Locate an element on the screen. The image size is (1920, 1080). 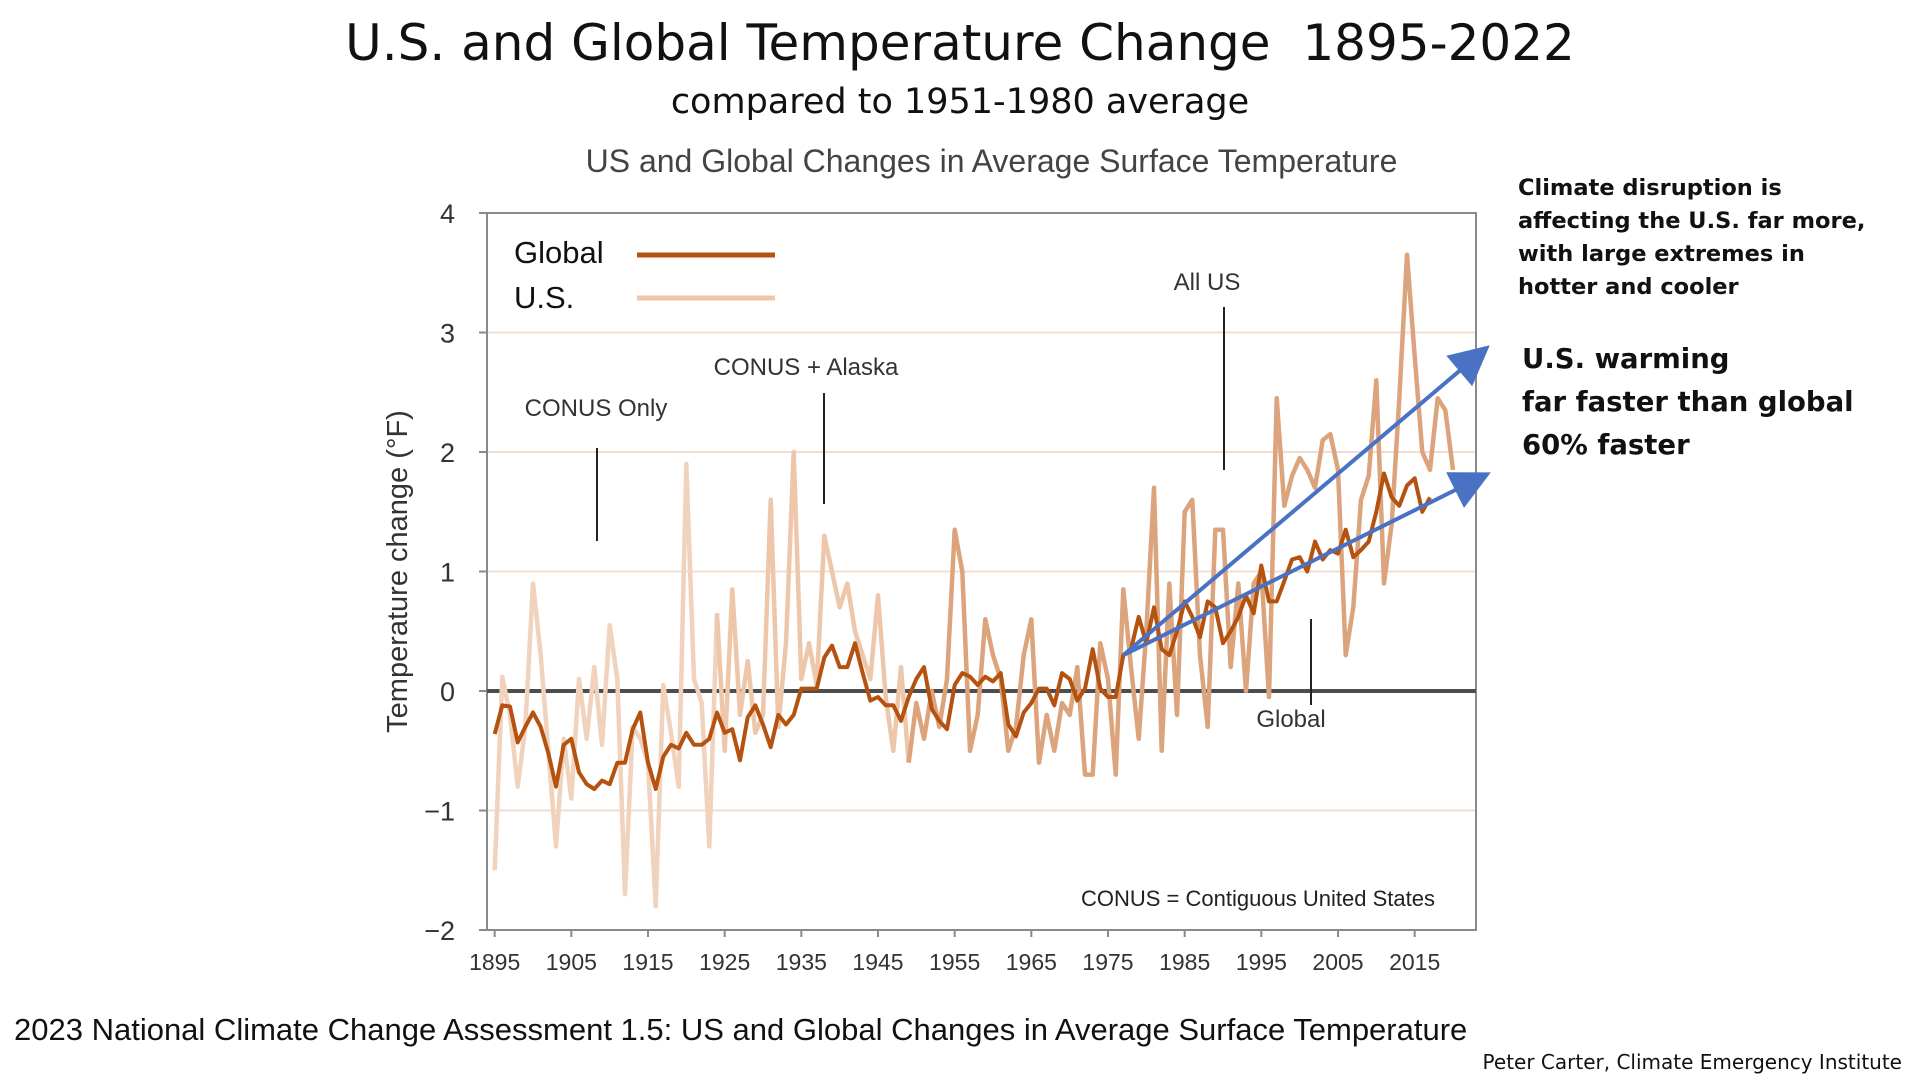
annotation-conus-only: CONUS Only is located at coordinates (596, 408).